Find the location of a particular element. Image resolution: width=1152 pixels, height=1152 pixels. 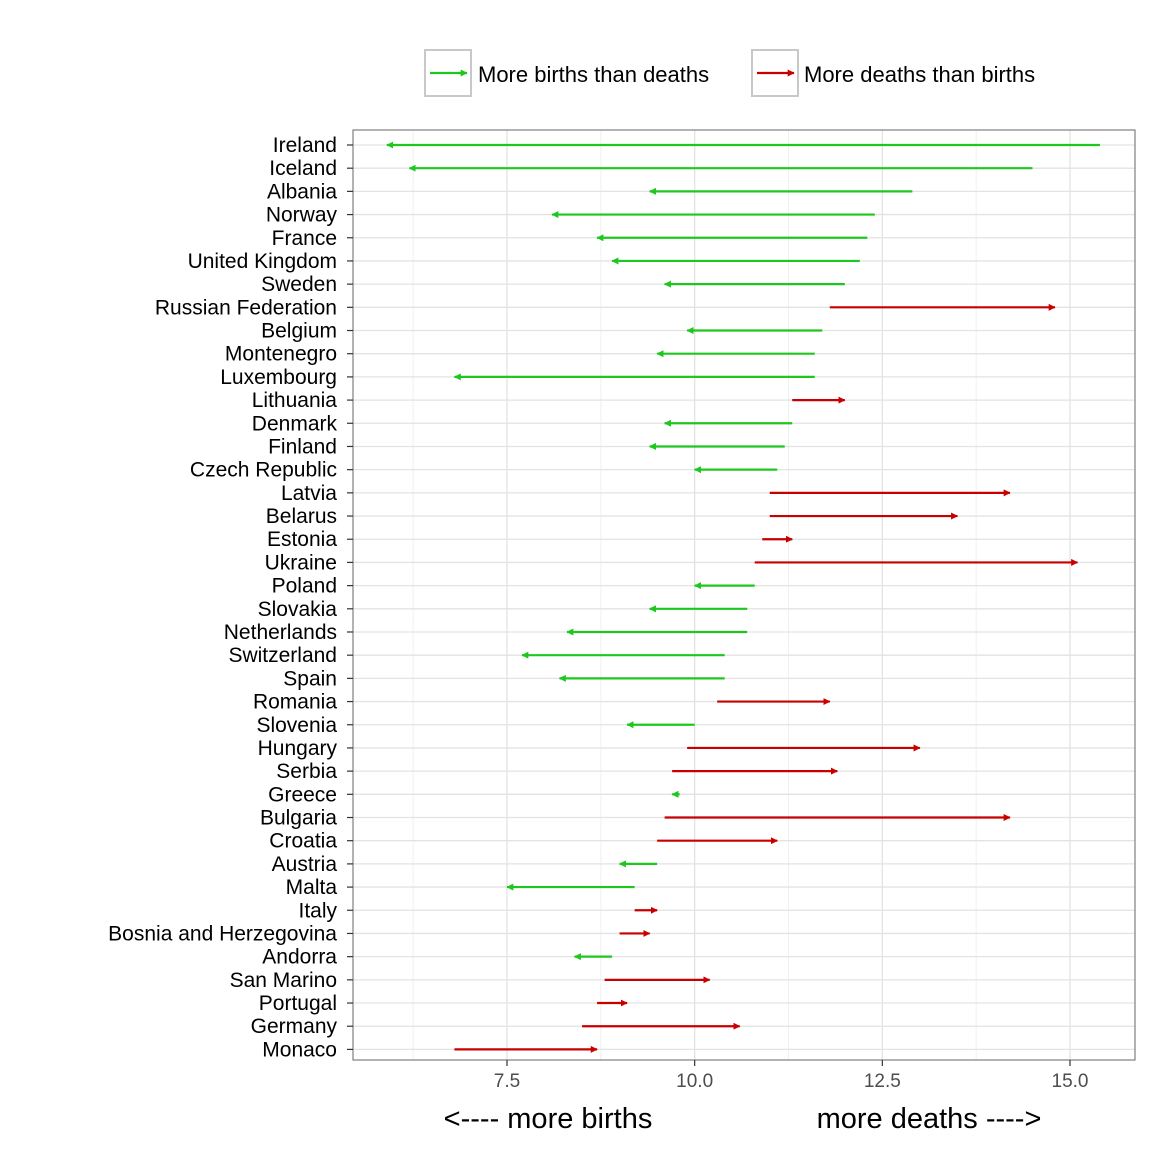

country-label: Bosnia and Herzegovina is located at coordinates (222, 933).